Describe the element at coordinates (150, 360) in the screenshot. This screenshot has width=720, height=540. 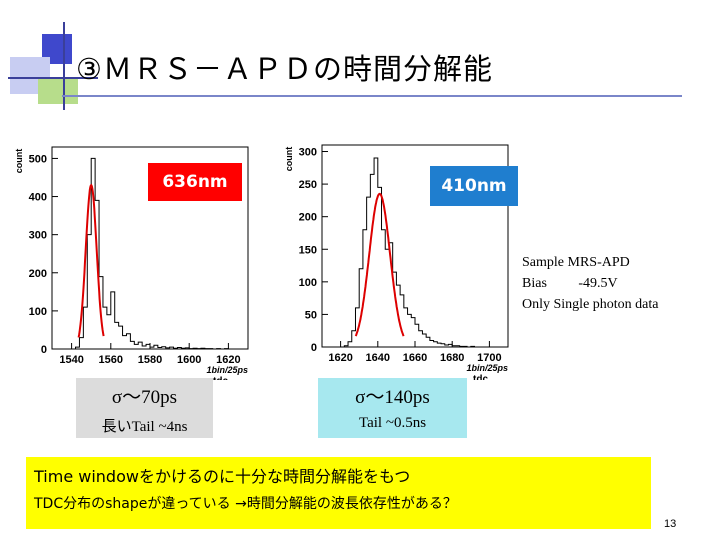
I see `x-tick-label: 1580` at that location.